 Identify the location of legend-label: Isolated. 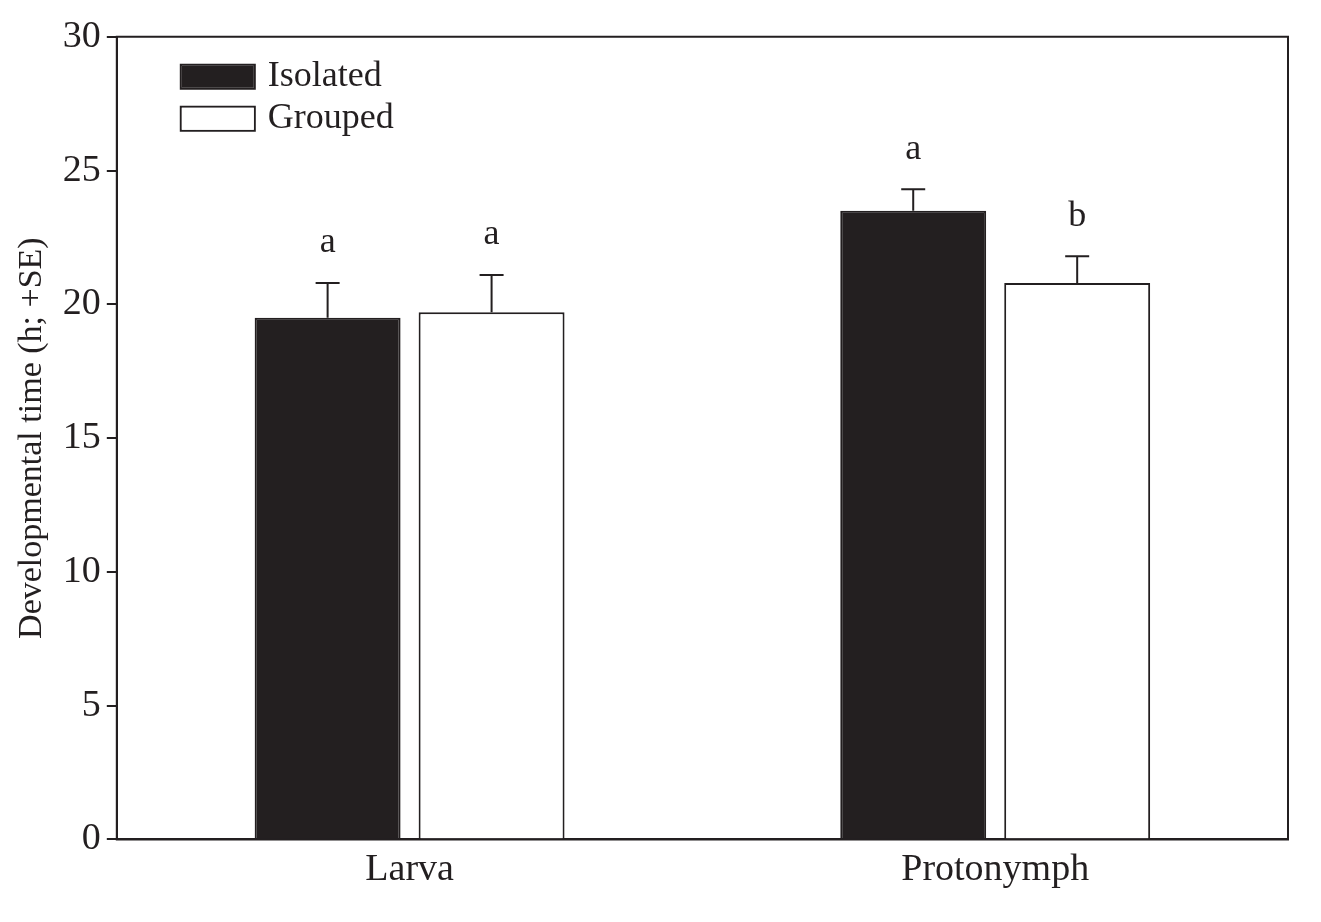
(324, 74).